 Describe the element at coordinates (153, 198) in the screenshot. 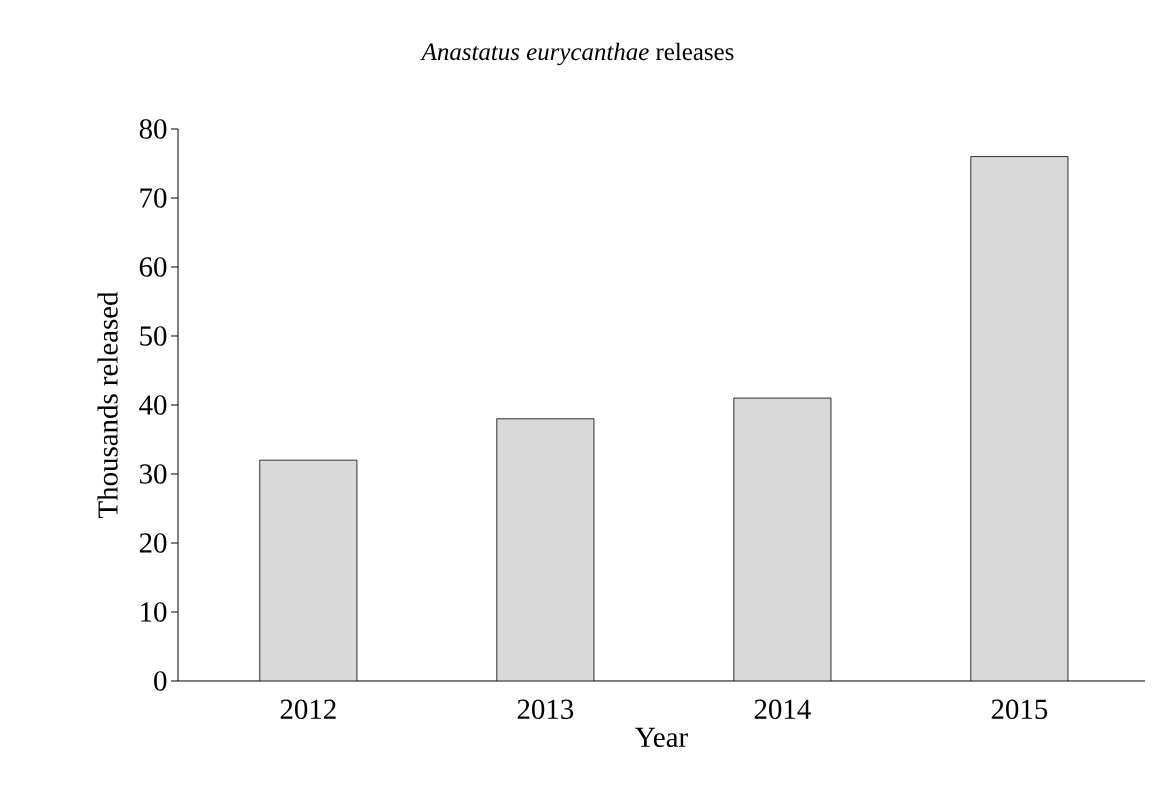

I see `y-tick-label: 70` at that location.